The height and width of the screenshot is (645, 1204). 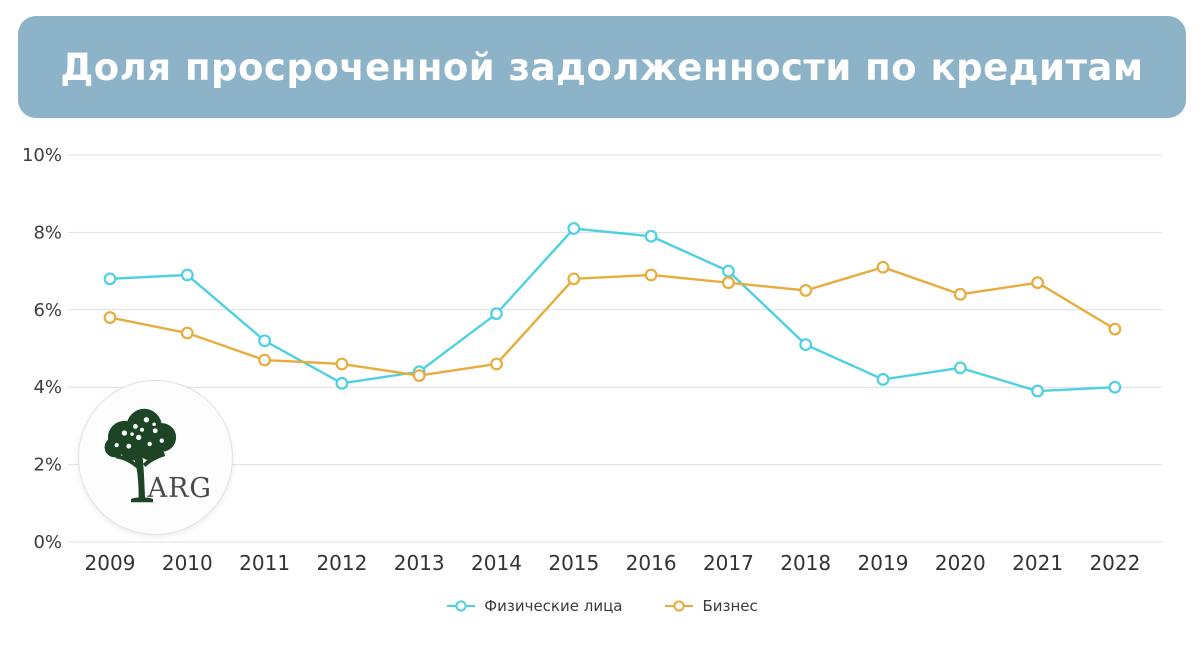 What do you see at coordinates (1114, 563) in the screenshot?
I see `x-axis-label: 2022` at bounding box center [1114, 563].